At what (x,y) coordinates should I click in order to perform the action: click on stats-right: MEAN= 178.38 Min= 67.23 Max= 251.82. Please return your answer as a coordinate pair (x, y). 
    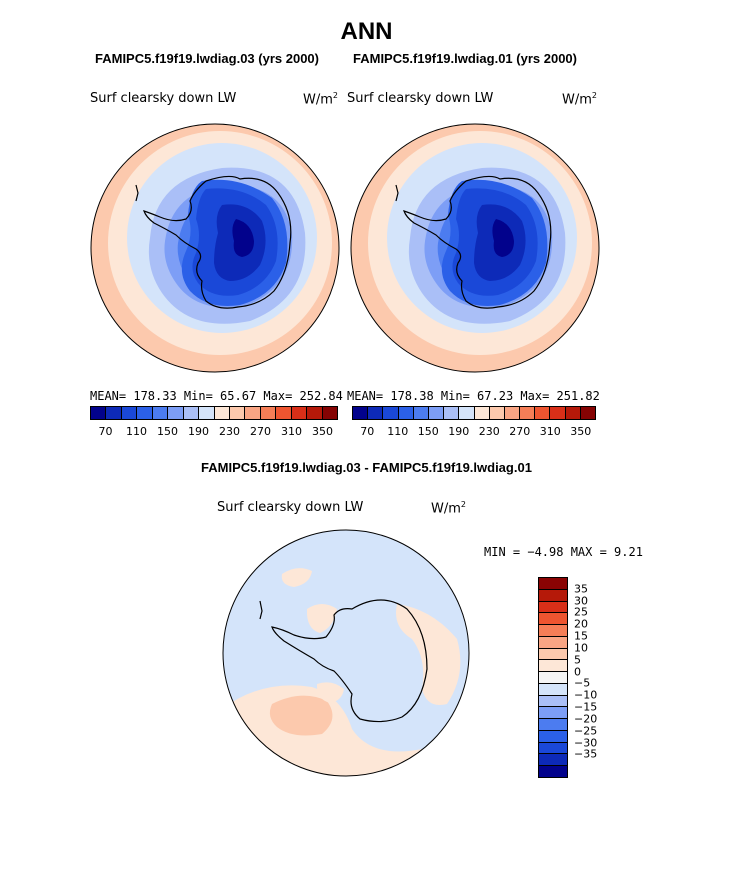
    Looking at the image, I should click on (473, 396).